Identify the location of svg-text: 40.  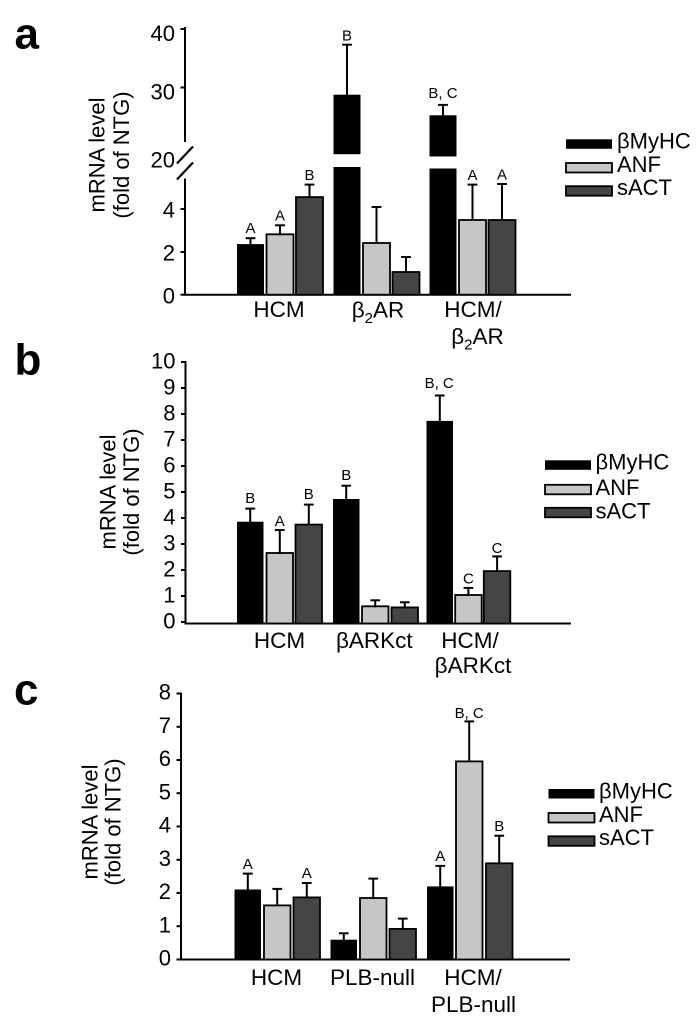
(163, 33).